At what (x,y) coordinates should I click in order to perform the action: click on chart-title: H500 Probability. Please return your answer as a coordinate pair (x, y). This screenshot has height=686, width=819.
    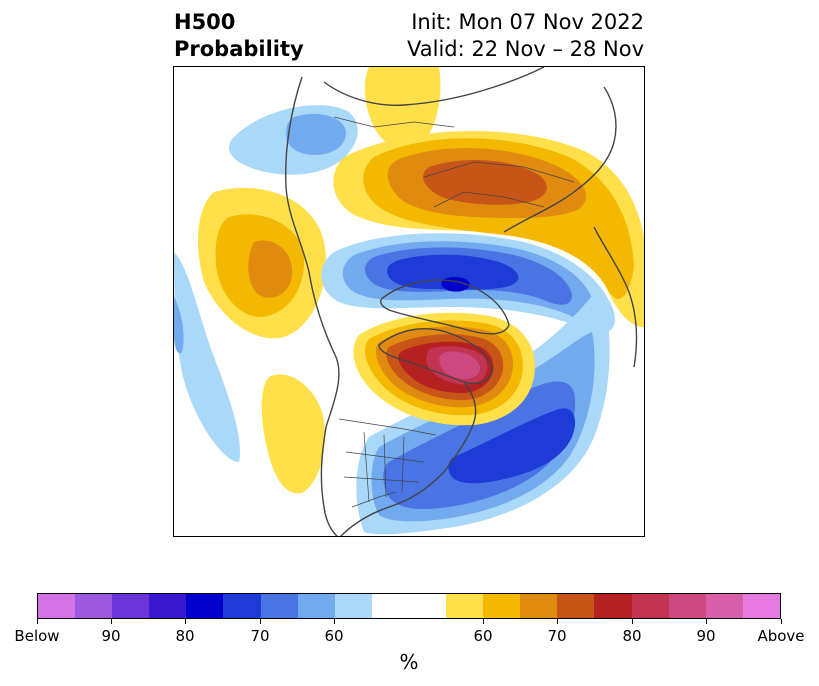
    Looking at the image, I should click on (239, 36).